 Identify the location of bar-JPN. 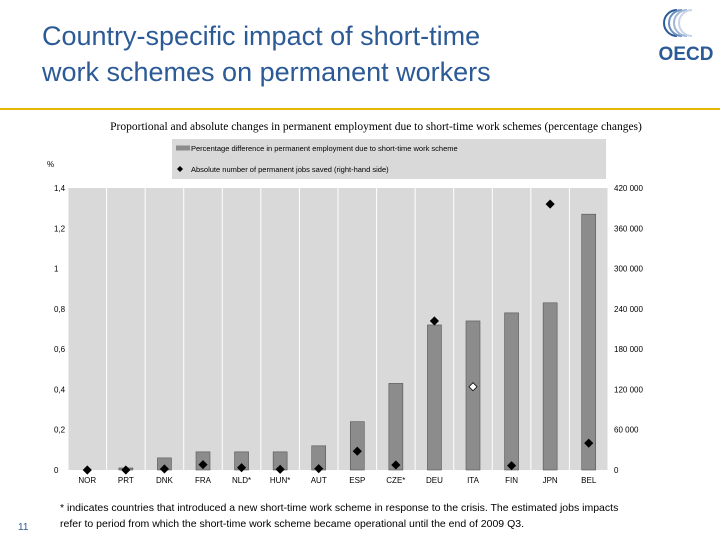
(550, 386).